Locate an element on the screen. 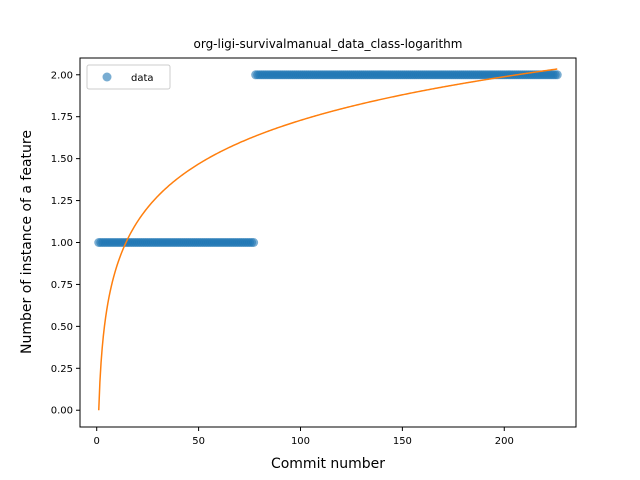 This screenshot has height=480, width=640. x-axis-ticks: 0 50 100 150 200 is located at coordinates (304, 437).